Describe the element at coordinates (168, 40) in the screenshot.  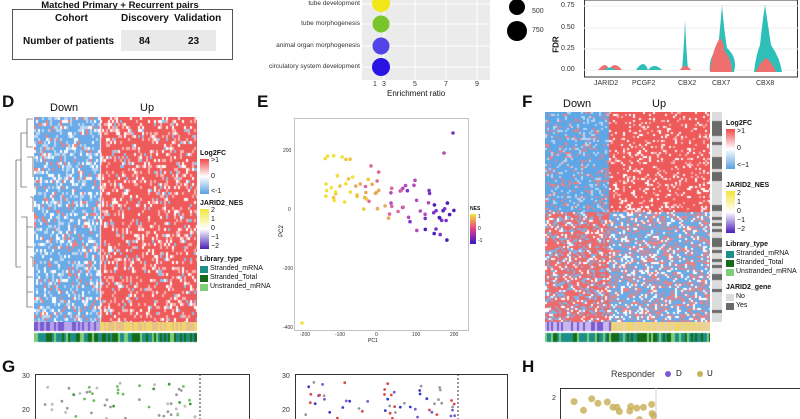
I see `table-value-shade` at that location.